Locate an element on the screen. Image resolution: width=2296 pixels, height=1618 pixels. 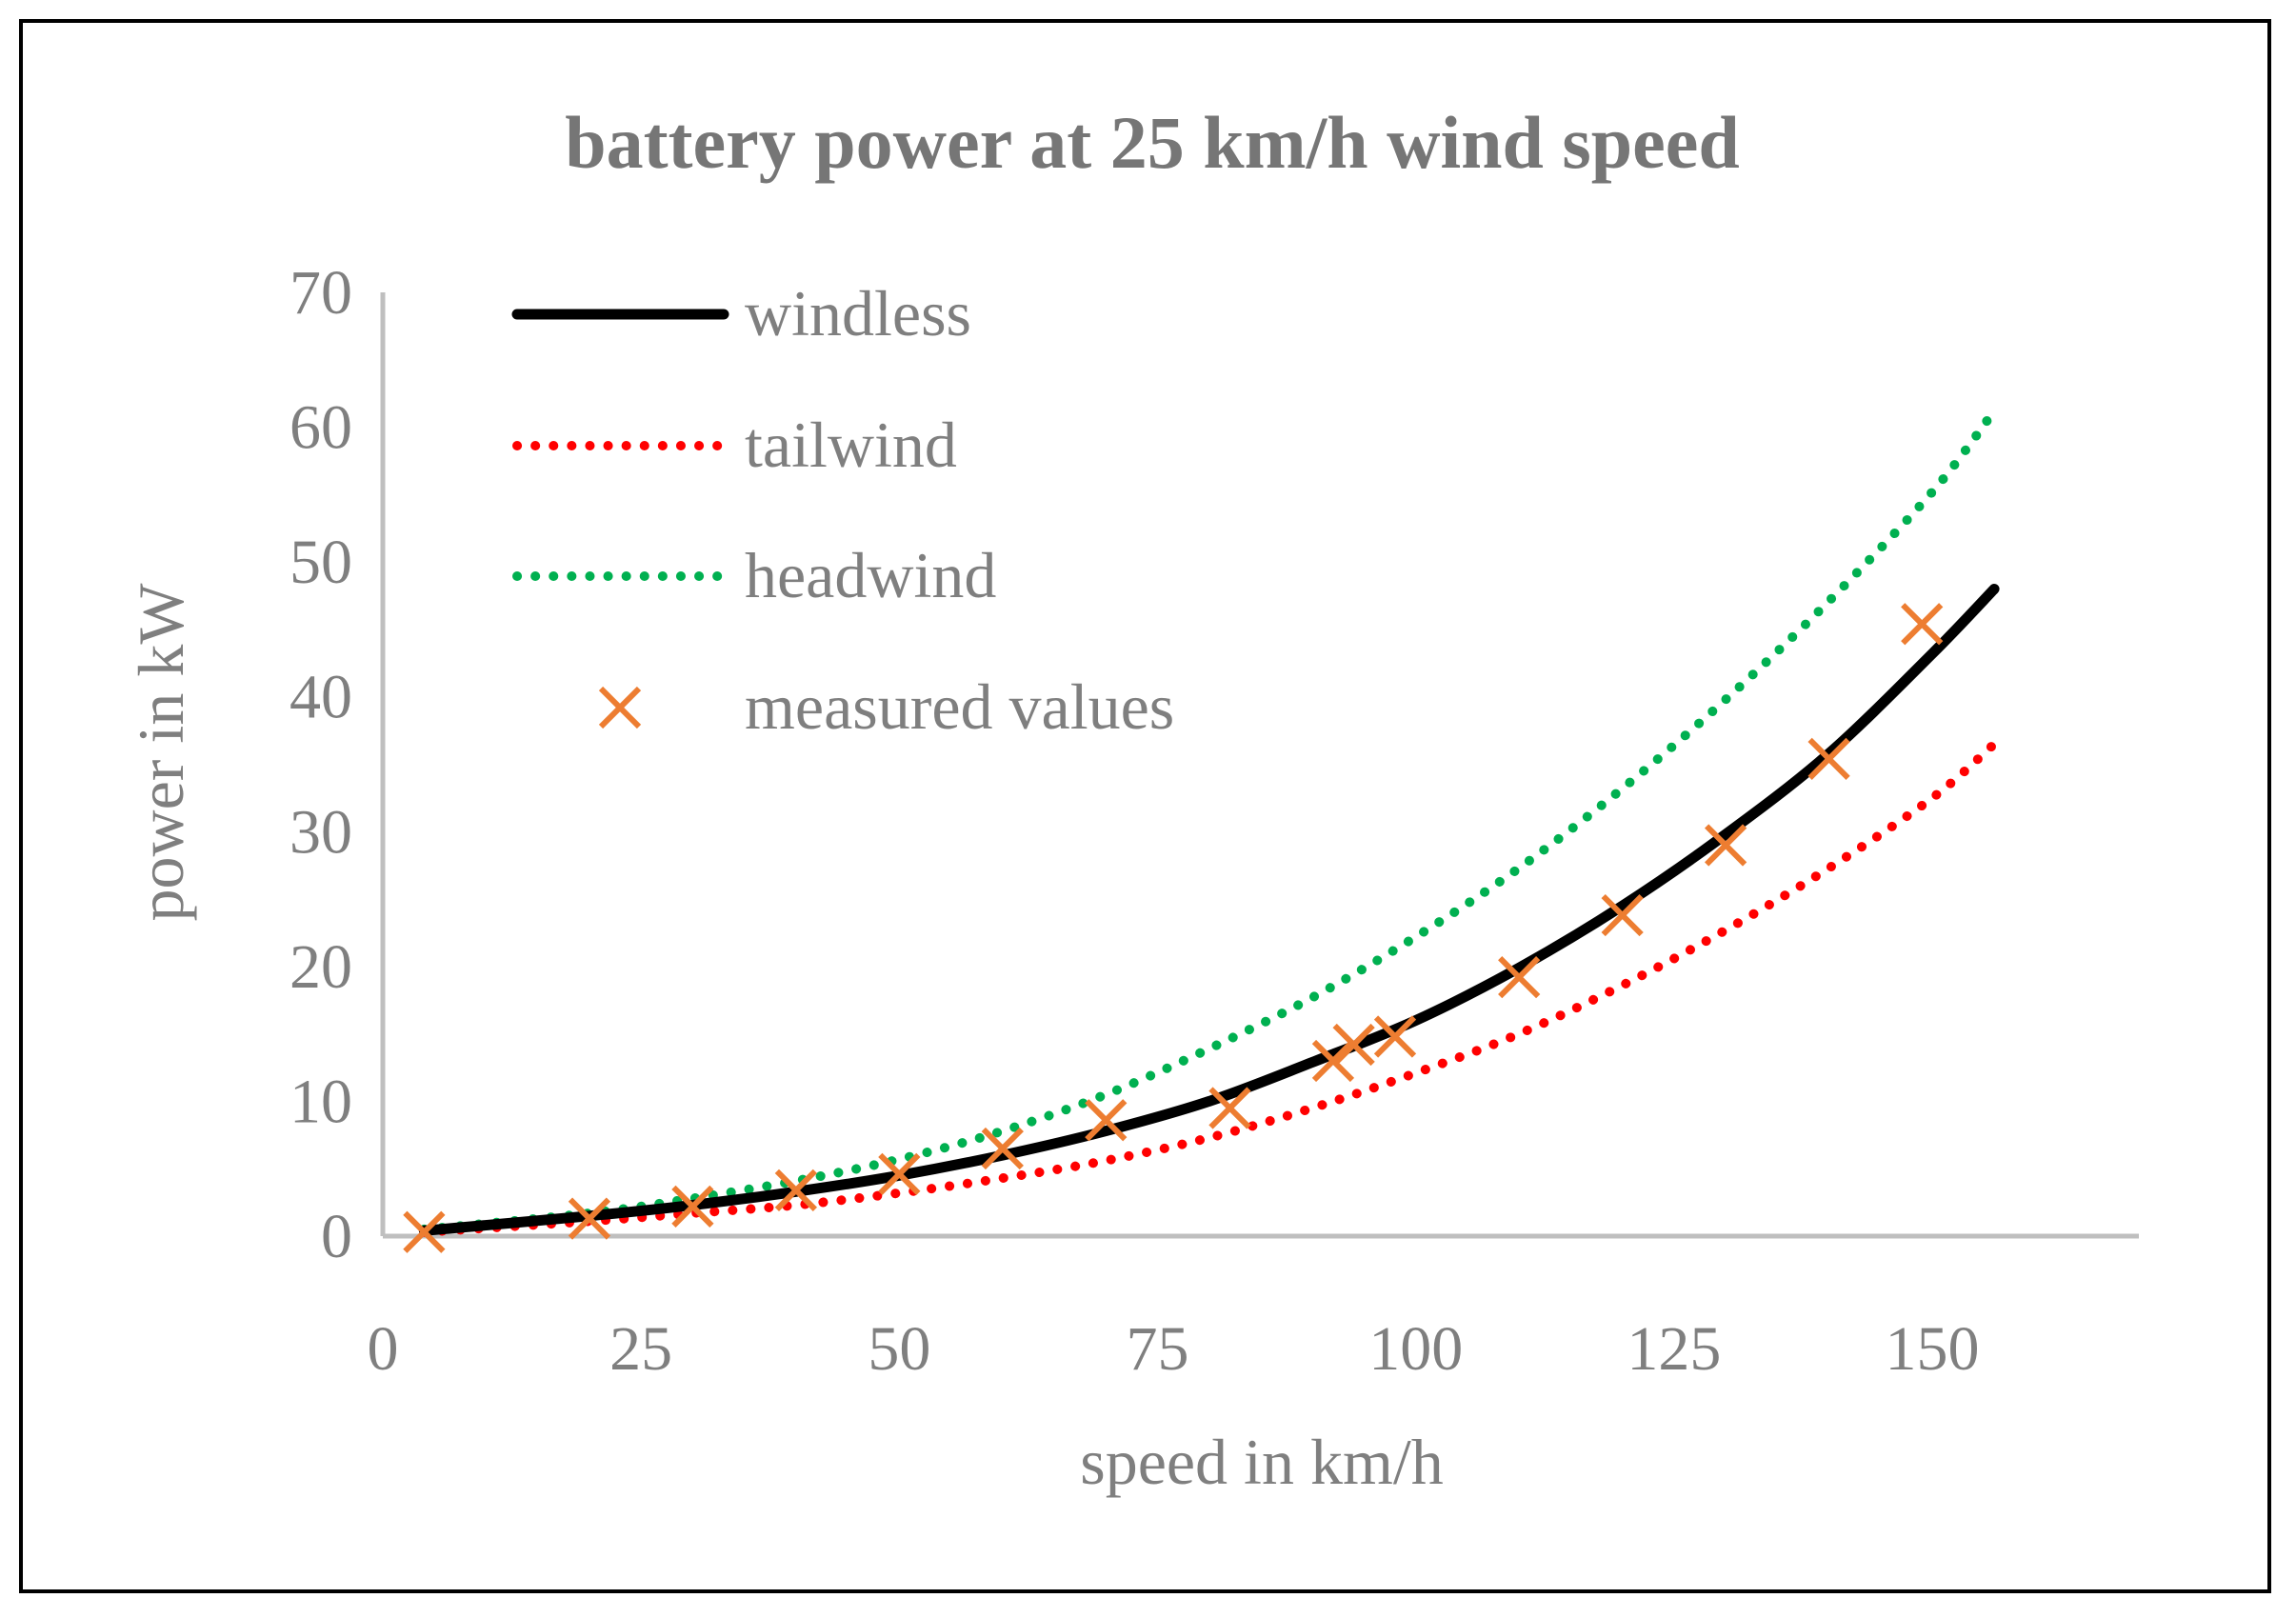
y-tick-label-50: 50 is located at coordinates (320, 562).